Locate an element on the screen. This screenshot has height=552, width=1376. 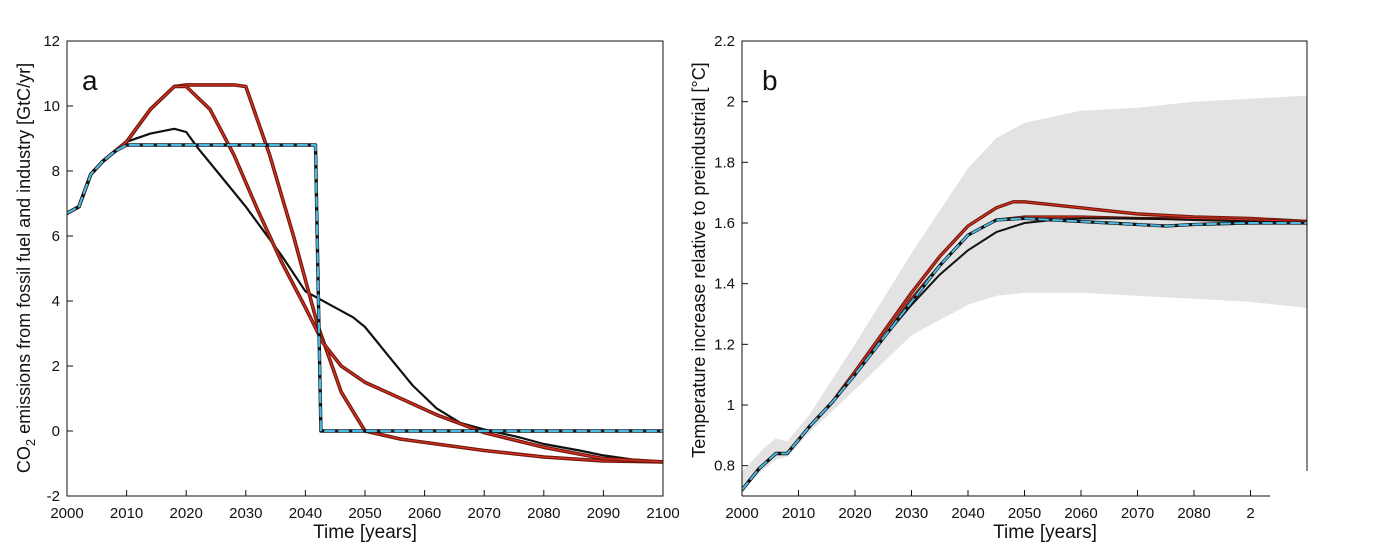
panel-a-x-axis-label: Time [years] is located at coordinates (365, 532).